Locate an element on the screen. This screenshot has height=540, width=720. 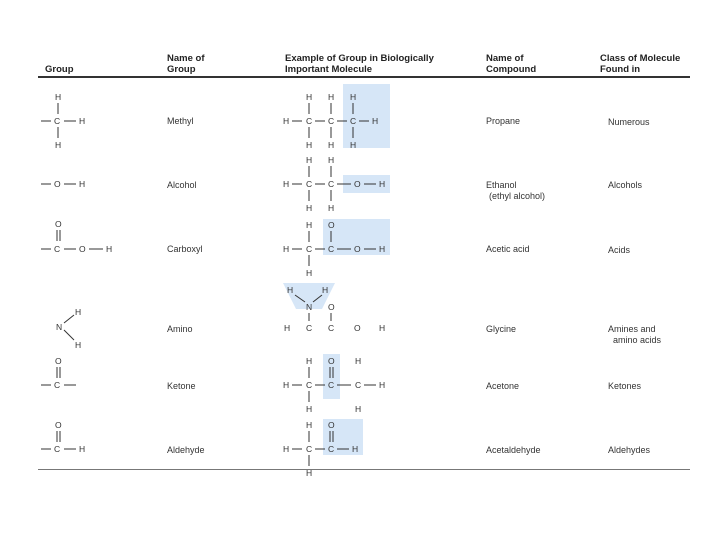
row-methyl-class: Numerous is located at coordinates (629, 122).